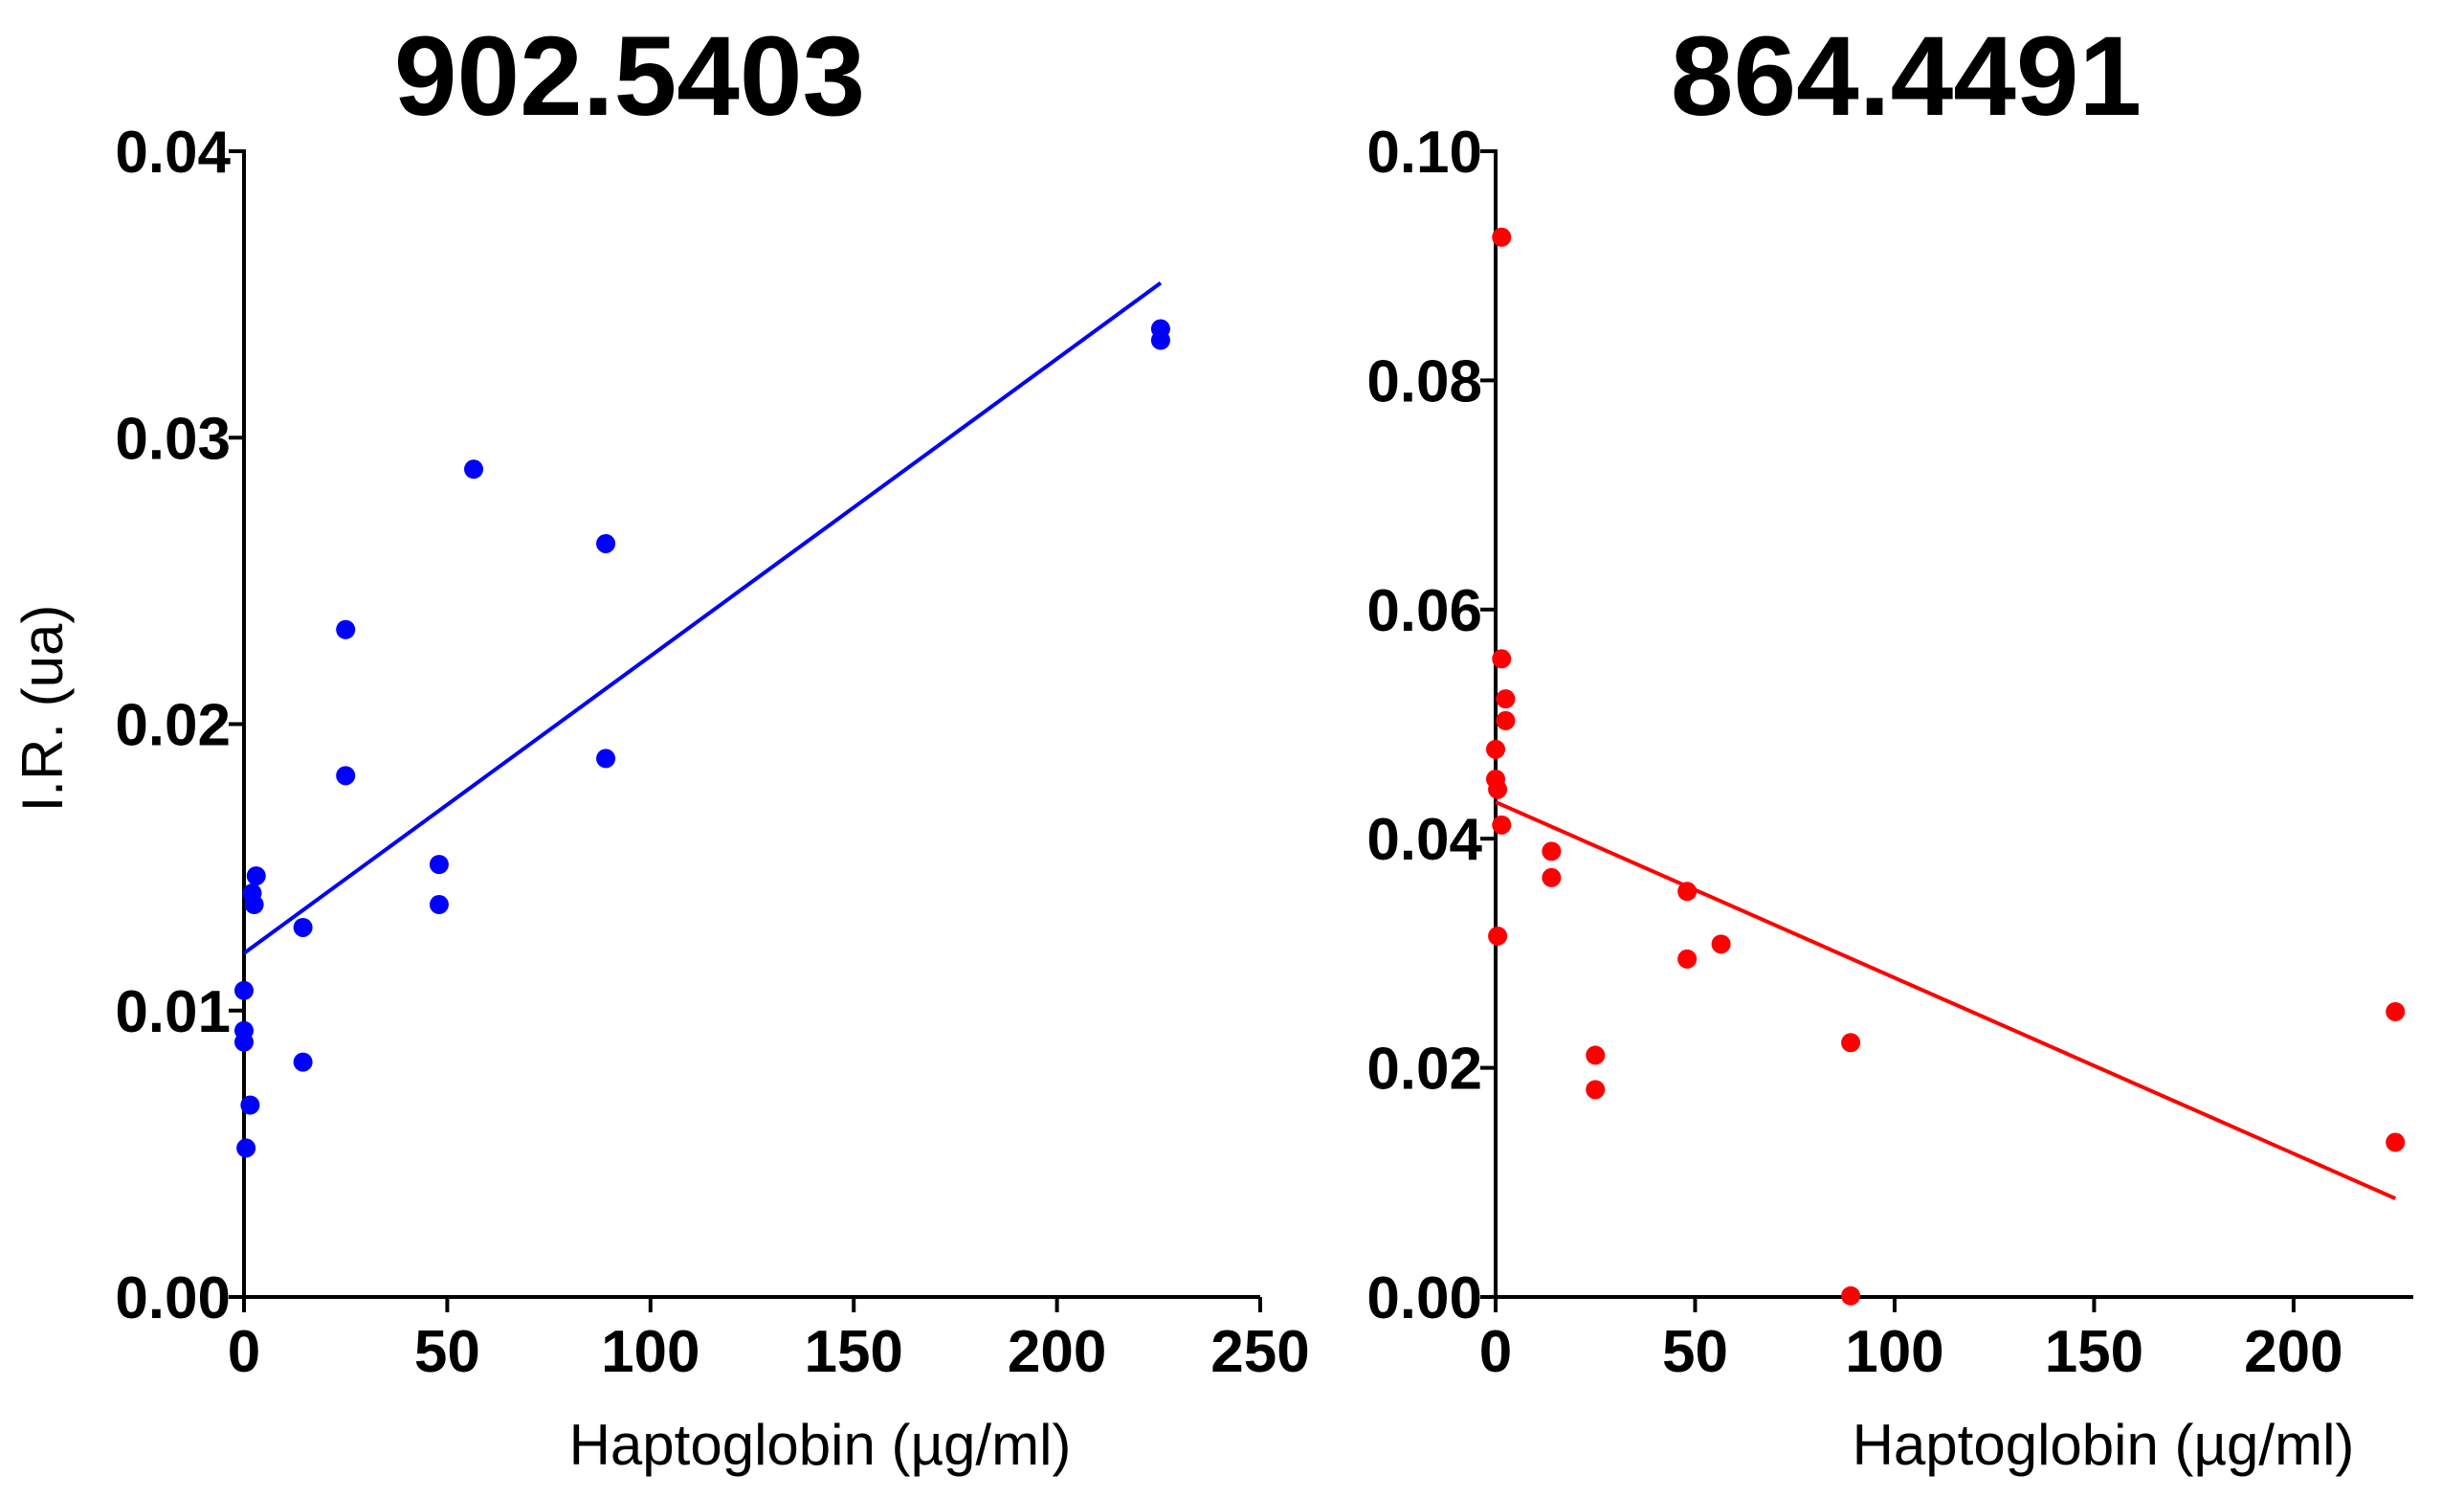  Describe the element at coordinates (629, 77) in the screenshot. I see `chart-title: 902.5403` at that location.